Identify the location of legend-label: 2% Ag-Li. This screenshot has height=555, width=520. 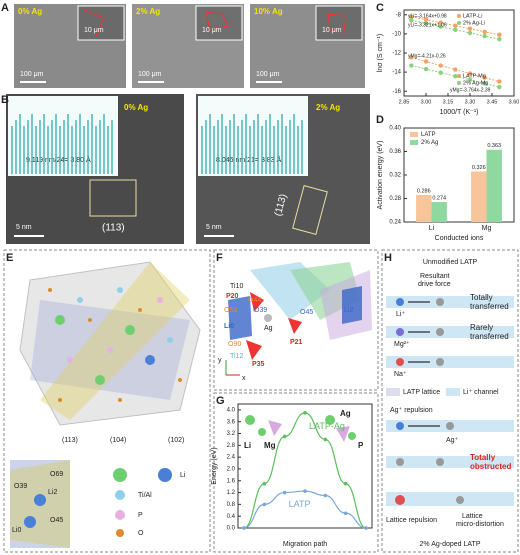
(474, 23).